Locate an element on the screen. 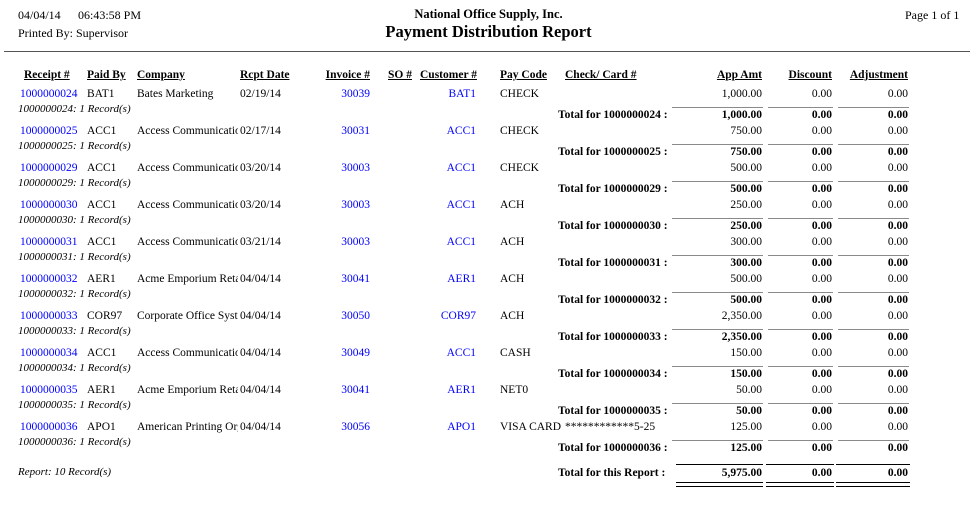 The width and height of the screenshot is (977, 506). group-total-label: Total for 1000000024 : is located at coordinates (613, 115).